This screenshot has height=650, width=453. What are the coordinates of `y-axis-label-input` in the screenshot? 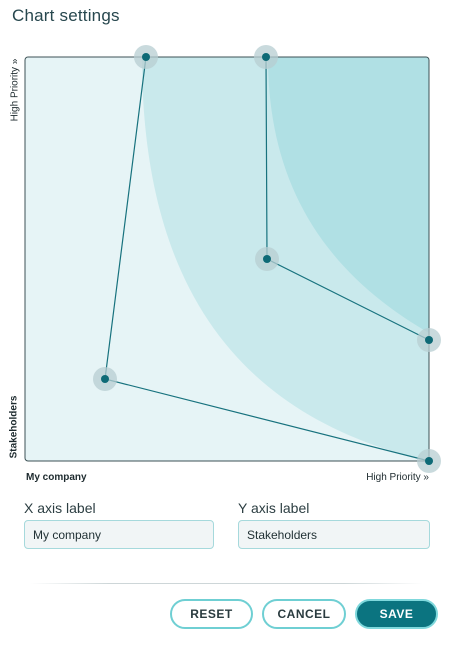 It's located at (334, 534).